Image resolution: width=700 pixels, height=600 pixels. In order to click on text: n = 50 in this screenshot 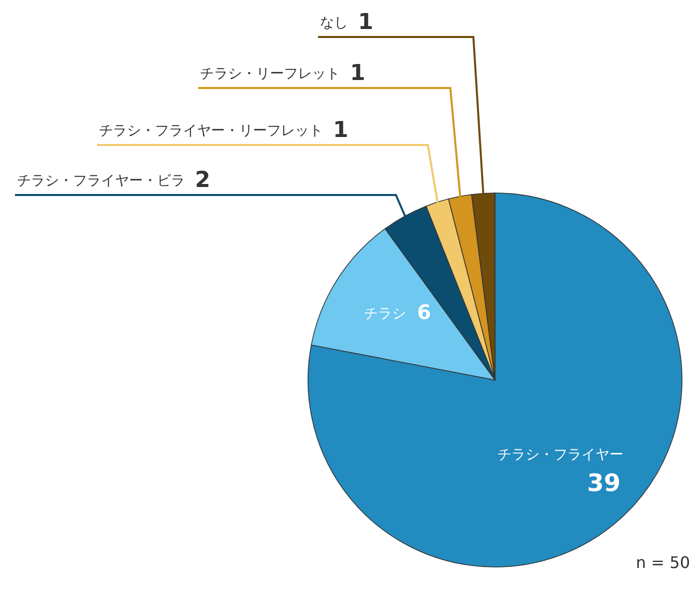, I will do `click(663, 562)`.